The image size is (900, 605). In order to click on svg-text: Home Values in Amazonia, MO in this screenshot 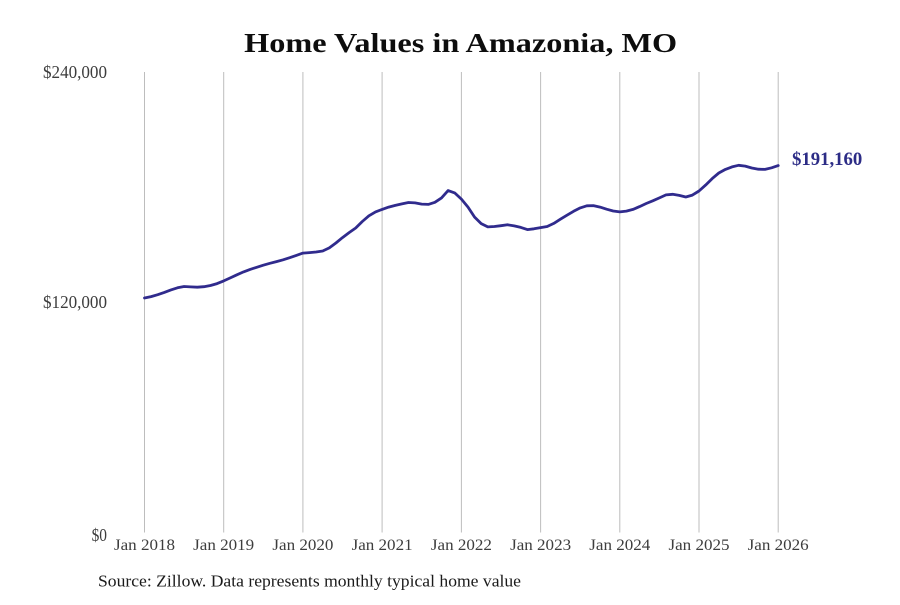, I will do `click(460, 42)`.